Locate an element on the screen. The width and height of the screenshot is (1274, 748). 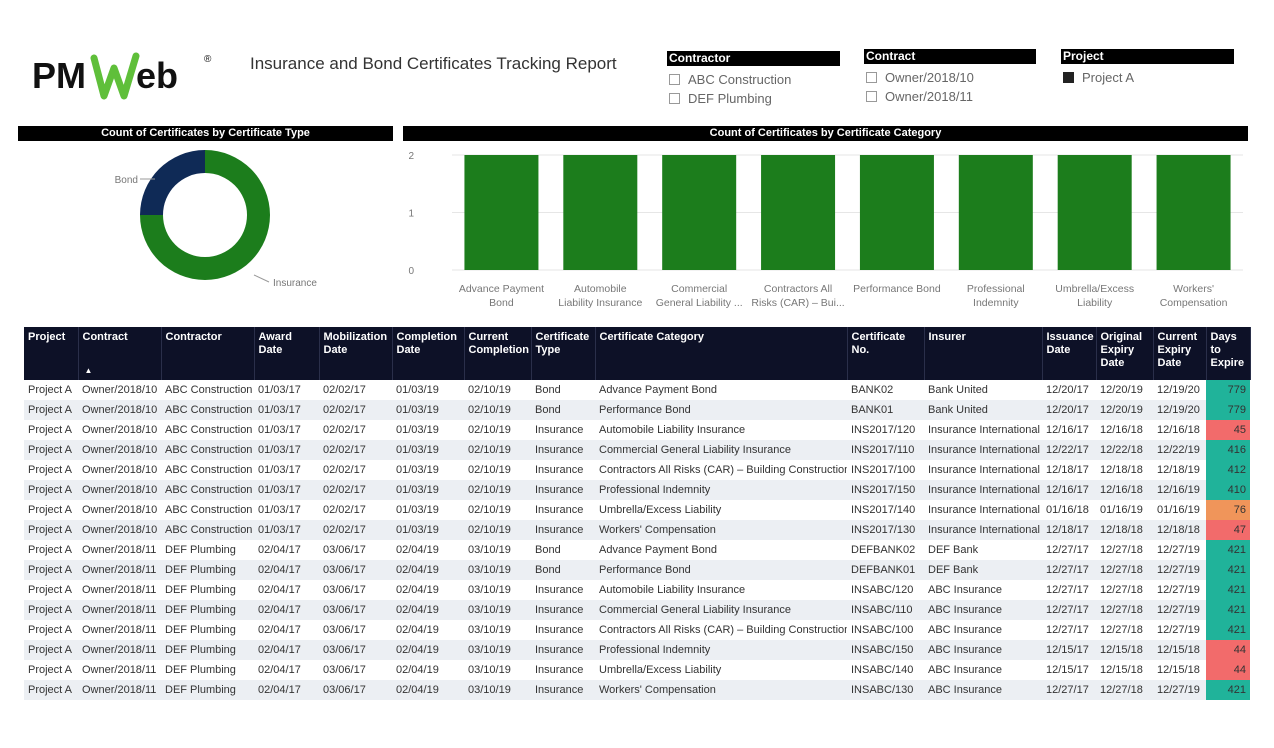
table-cell: INSABC/130 is located at coordinates (885, 690).